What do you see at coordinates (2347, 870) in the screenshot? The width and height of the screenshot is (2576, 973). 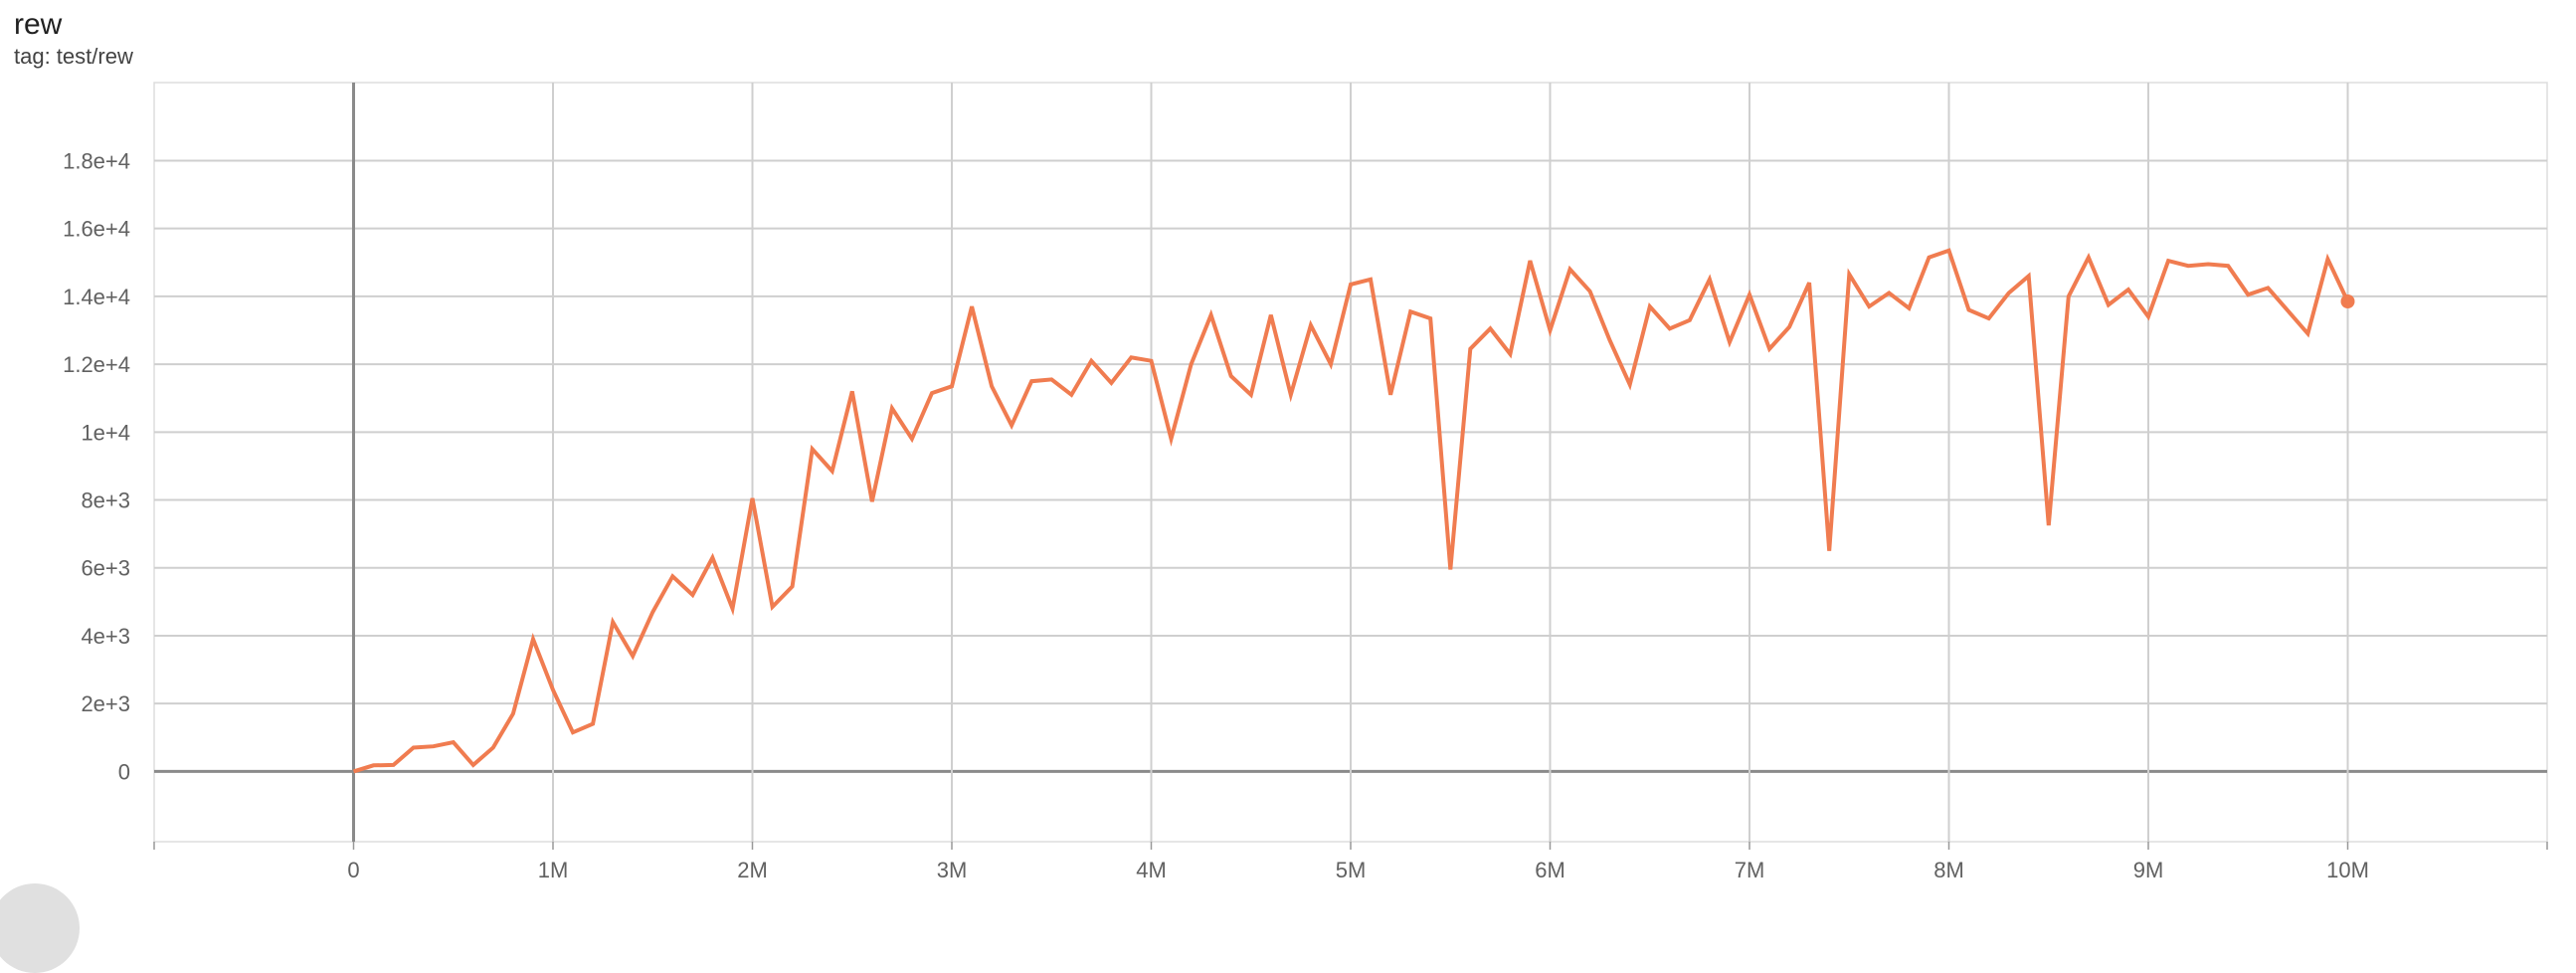 I see `x-tick-label: 10M` at bounding box center [2347, 870].